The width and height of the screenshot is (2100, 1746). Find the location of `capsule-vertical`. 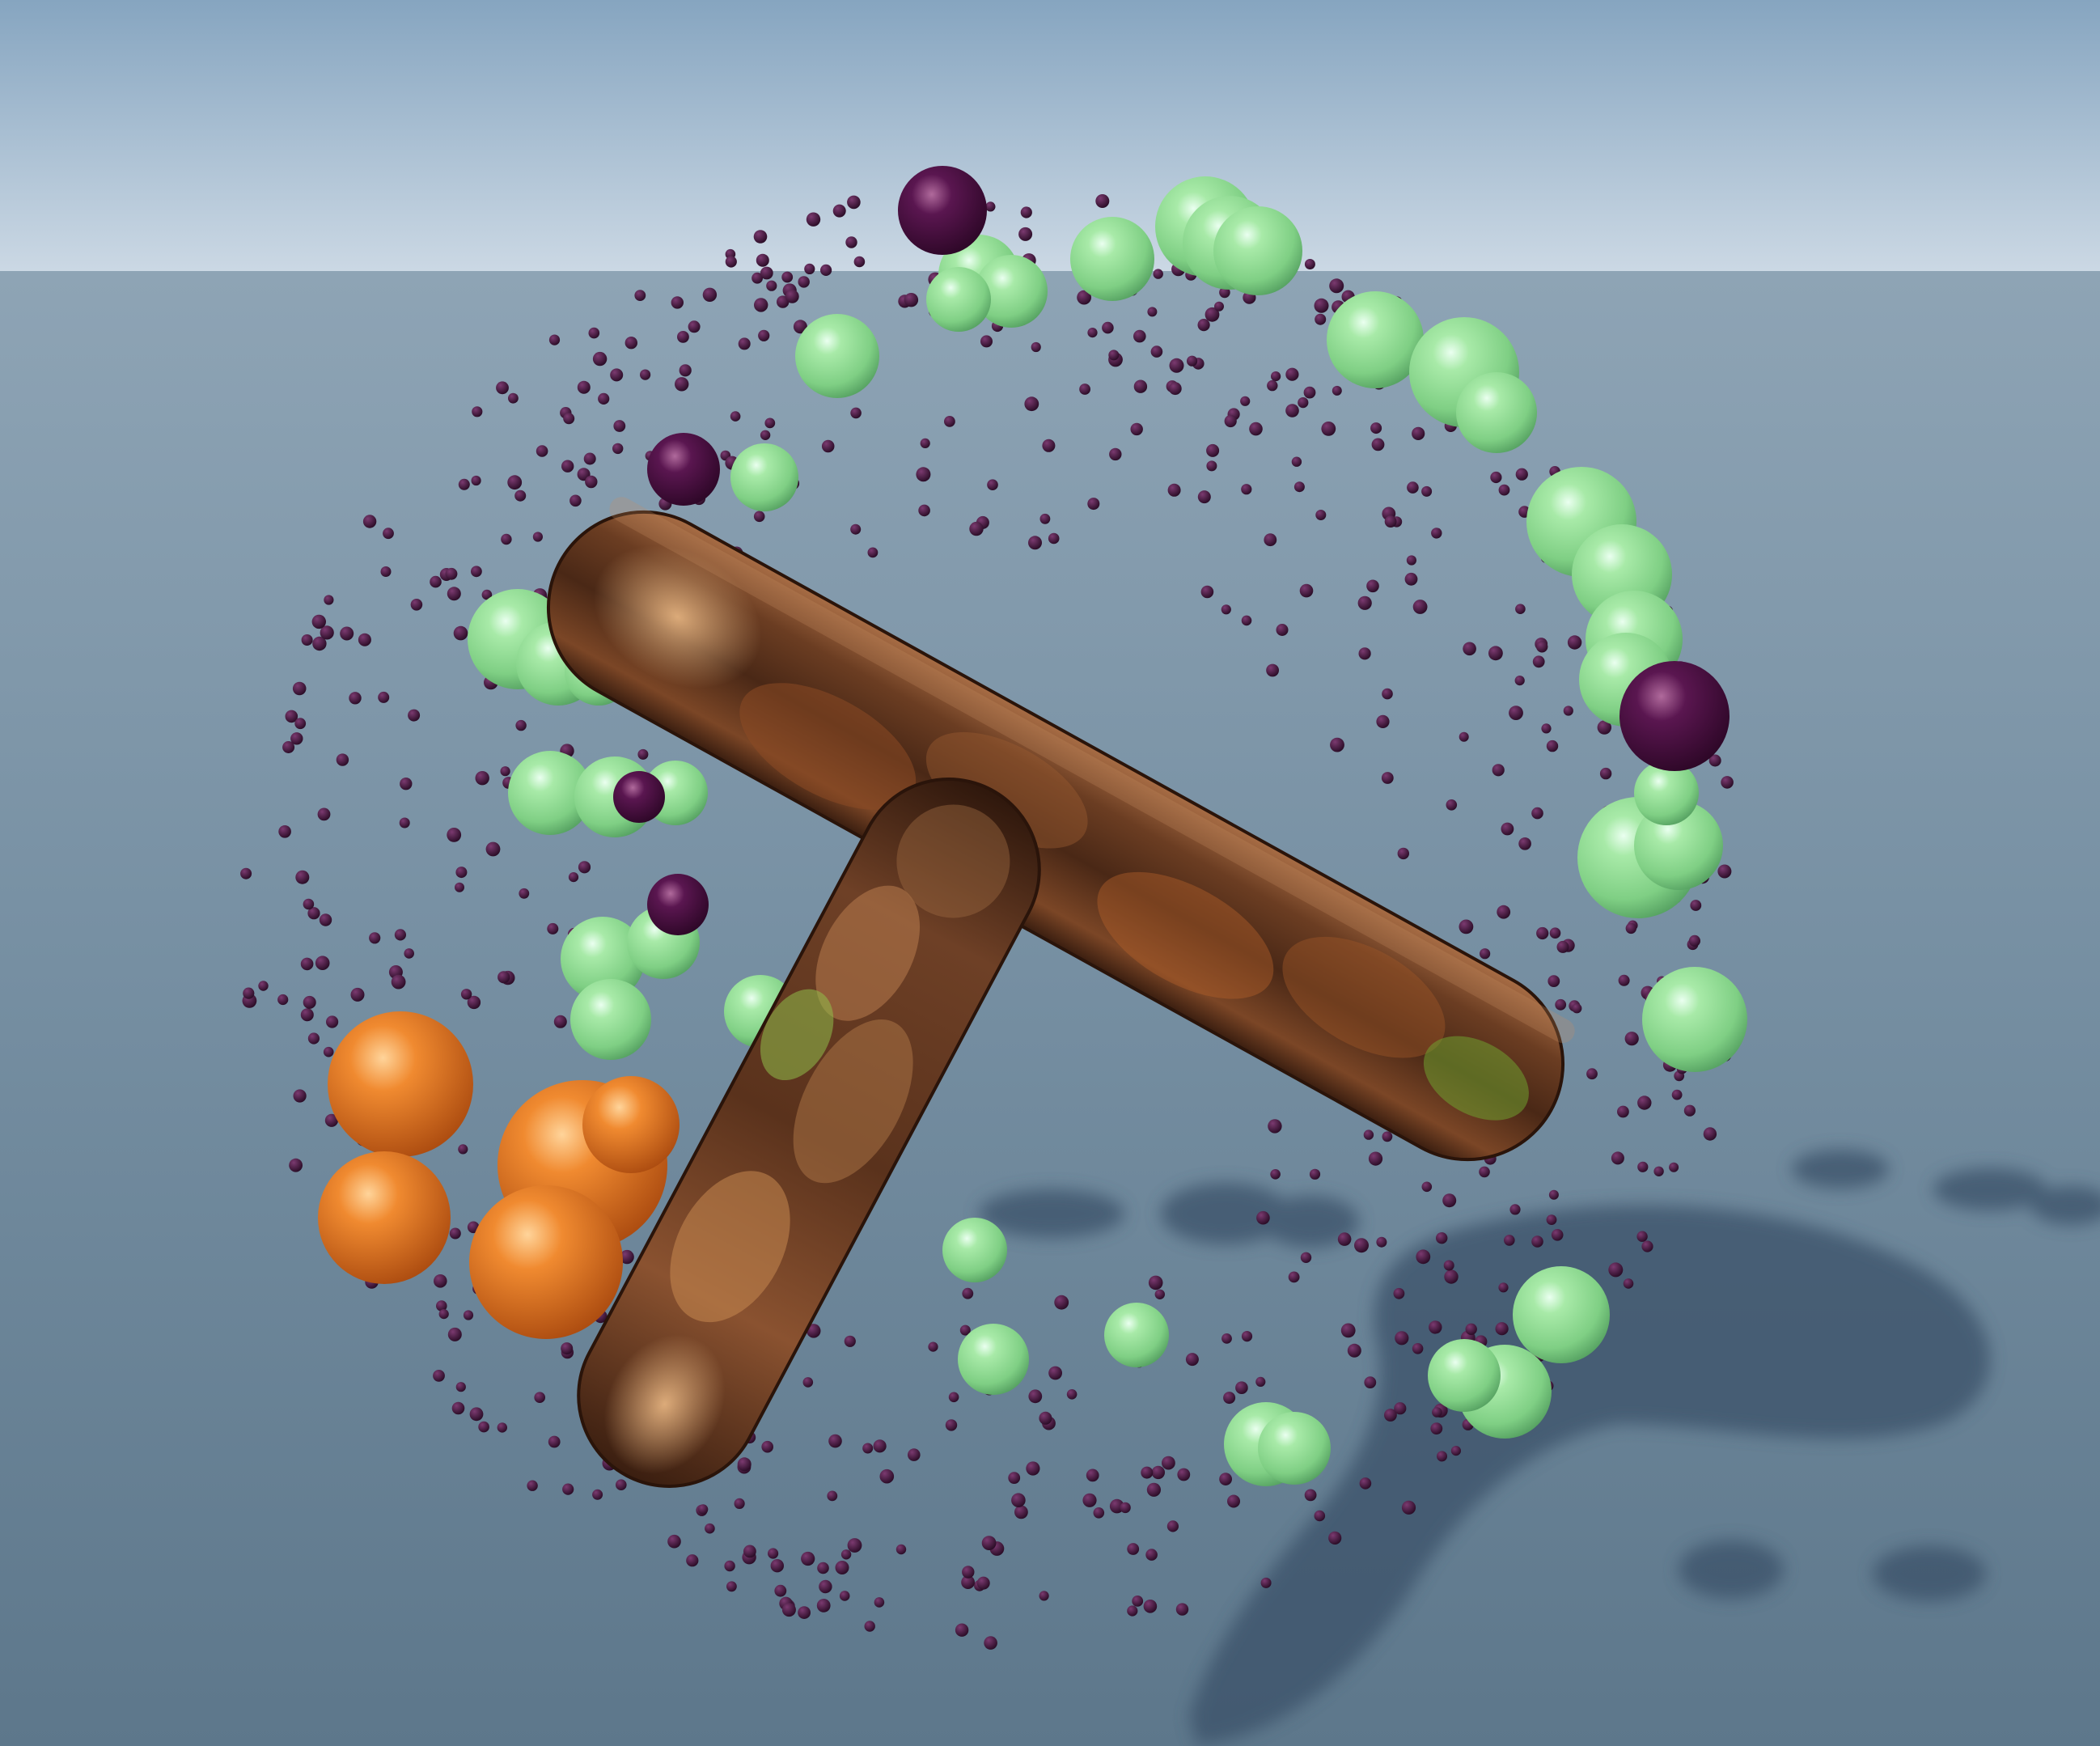

capsule-vertical is located at coordinates (809, 1133).